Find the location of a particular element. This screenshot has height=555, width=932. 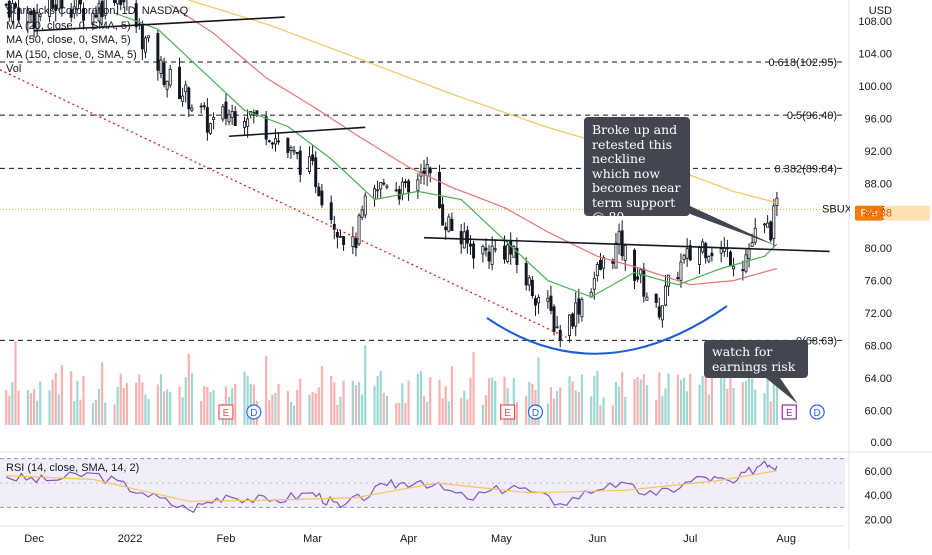

legend-ma50: MA (50, close, 0, SMA, 5) is located at coordinates (68, 40).